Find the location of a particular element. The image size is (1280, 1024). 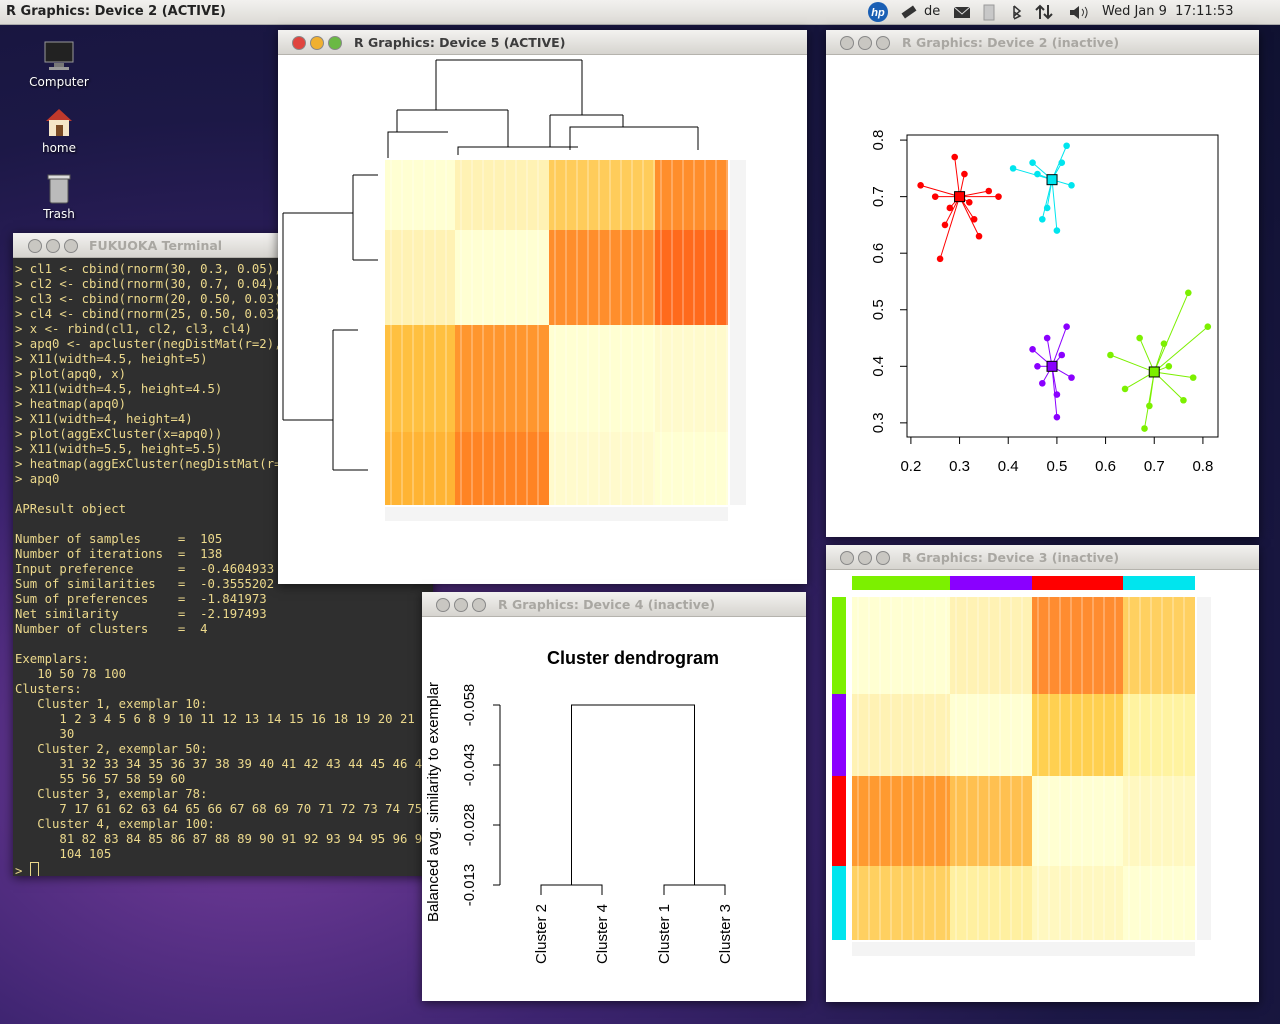

terminal-line: > plot(apq0, x) is located at coordinates (224, 374).